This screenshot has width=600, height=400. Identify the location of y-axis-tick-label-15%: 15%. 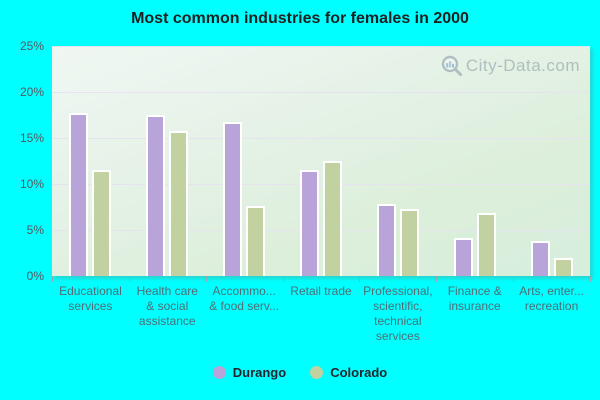
(31, 138).